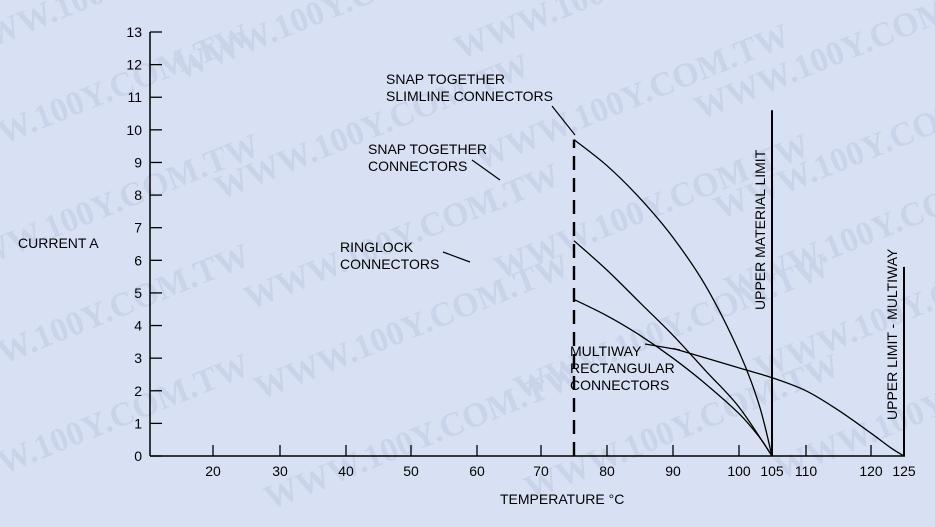 The image size is (935, 527). Describe the element at coordinates (134, 32) in the screenshot. I see `y-tick-label: 13` at that location.